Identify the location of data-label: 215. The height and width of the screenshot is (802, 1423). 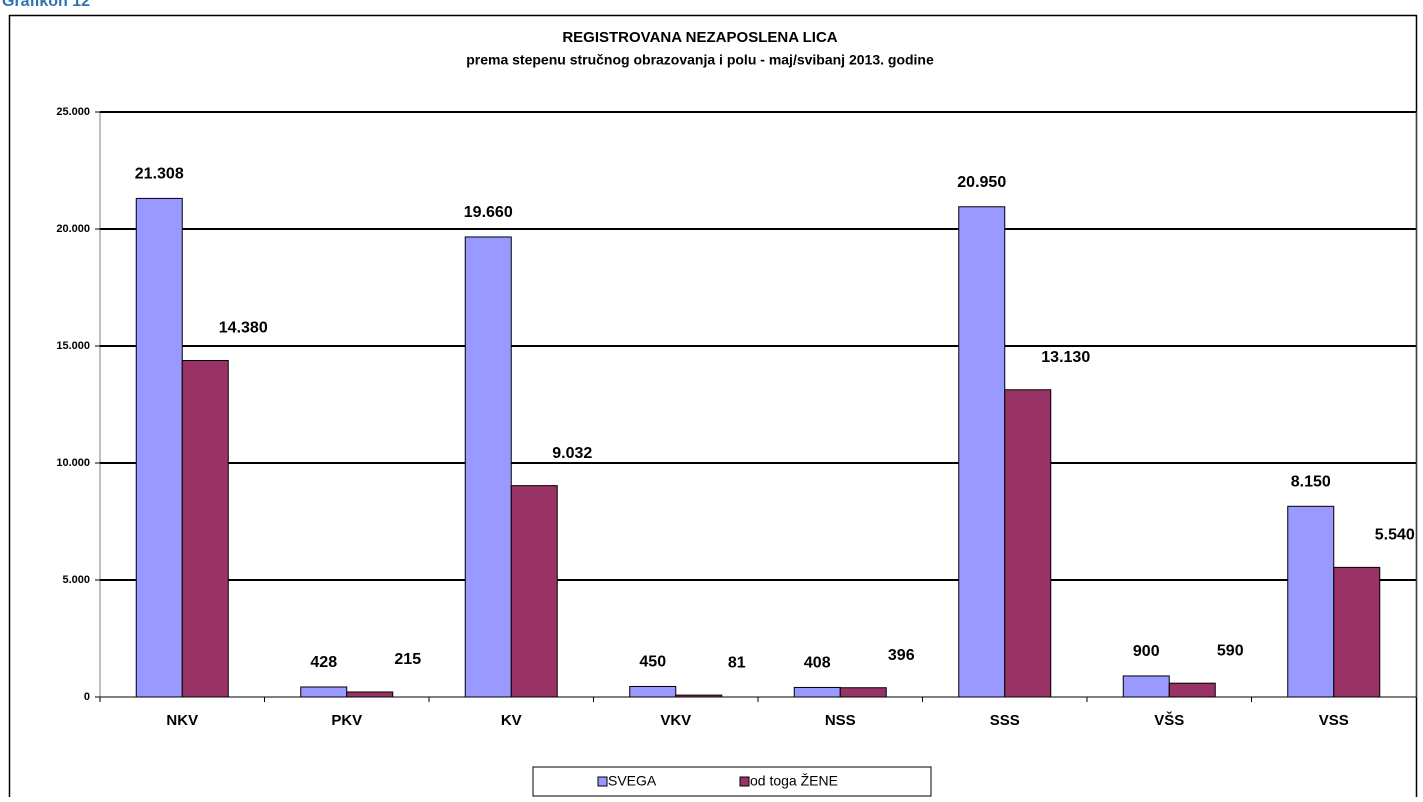
(407, 659).